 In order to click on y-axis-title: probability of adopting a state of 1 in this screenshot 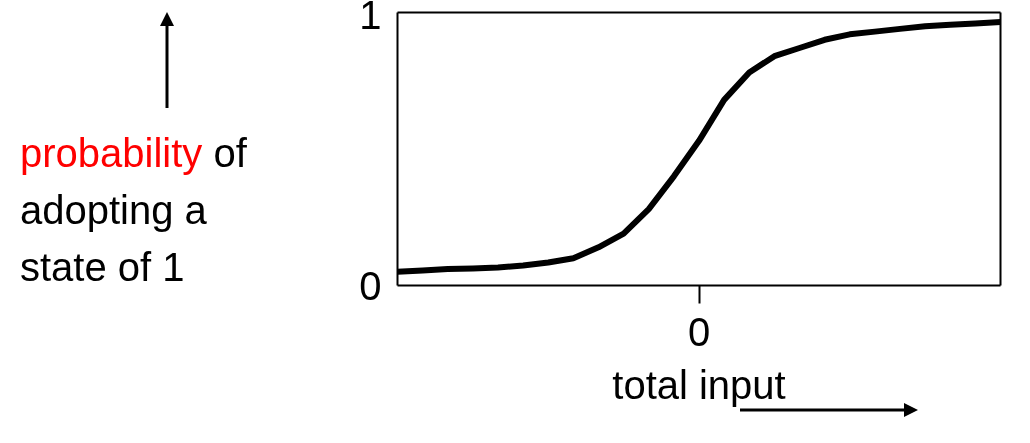, I will do `click(133, 210)`.